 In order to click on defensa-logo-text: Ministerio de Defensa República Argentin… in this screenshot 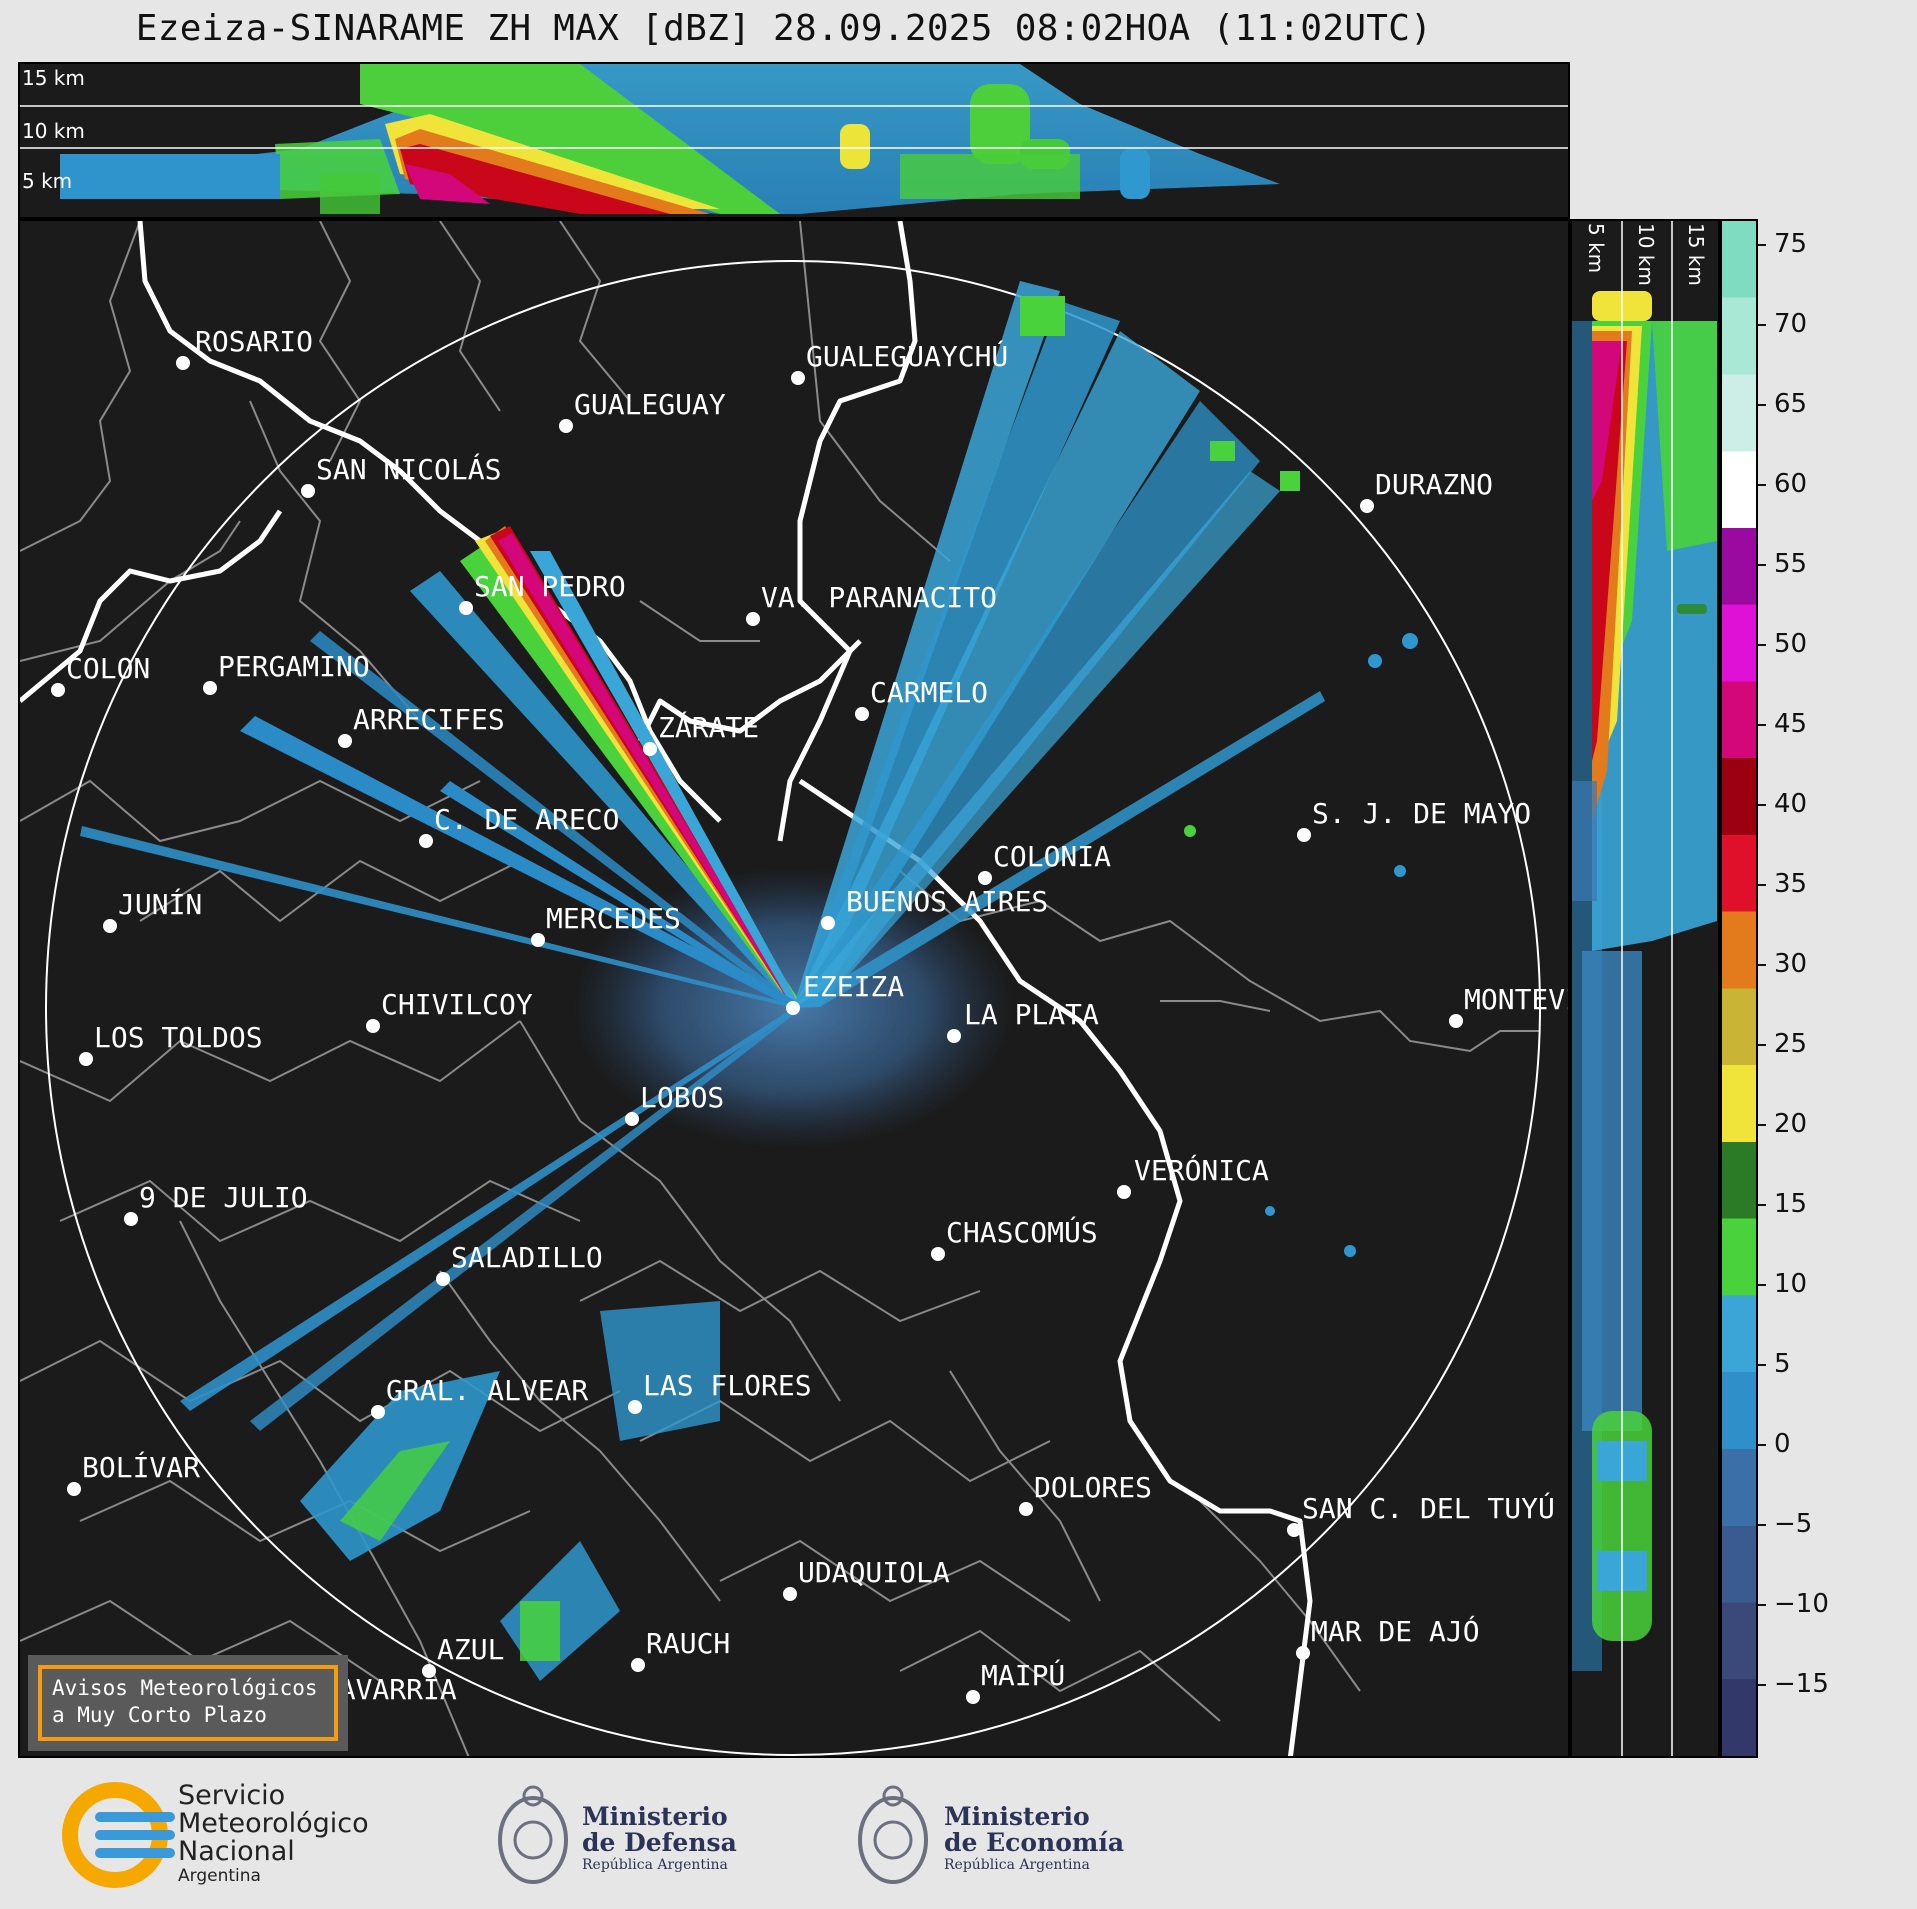, I will do `click(659, 1838)`.